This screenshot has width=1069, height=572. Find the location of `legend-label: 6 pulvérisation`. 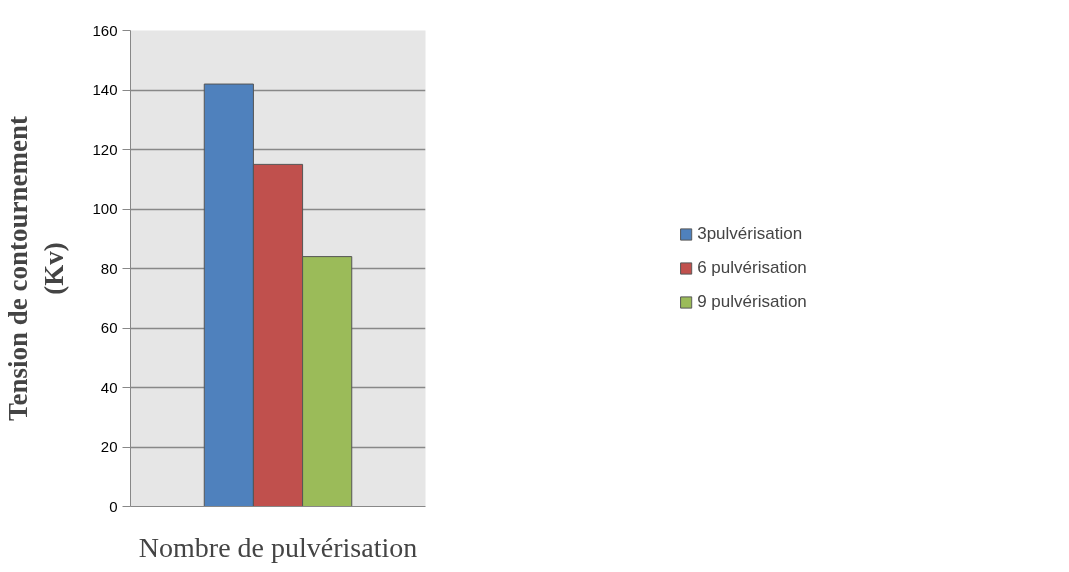

legend-label: 6 pulvérisation is located at coordinates (752, 268).